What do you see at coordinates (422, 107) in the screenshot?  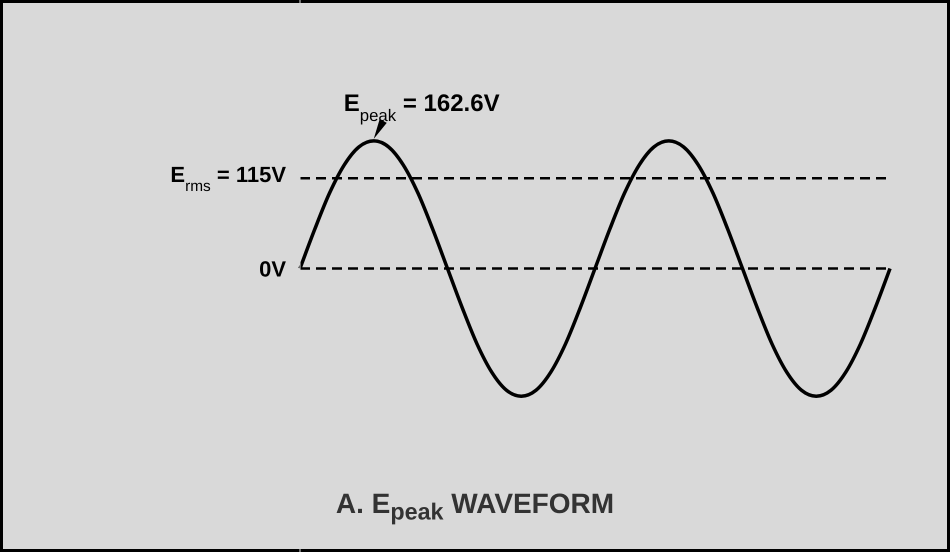 I see `annotation: E$_{peak}$ = 162.6V` at bounding box center [422, 107].